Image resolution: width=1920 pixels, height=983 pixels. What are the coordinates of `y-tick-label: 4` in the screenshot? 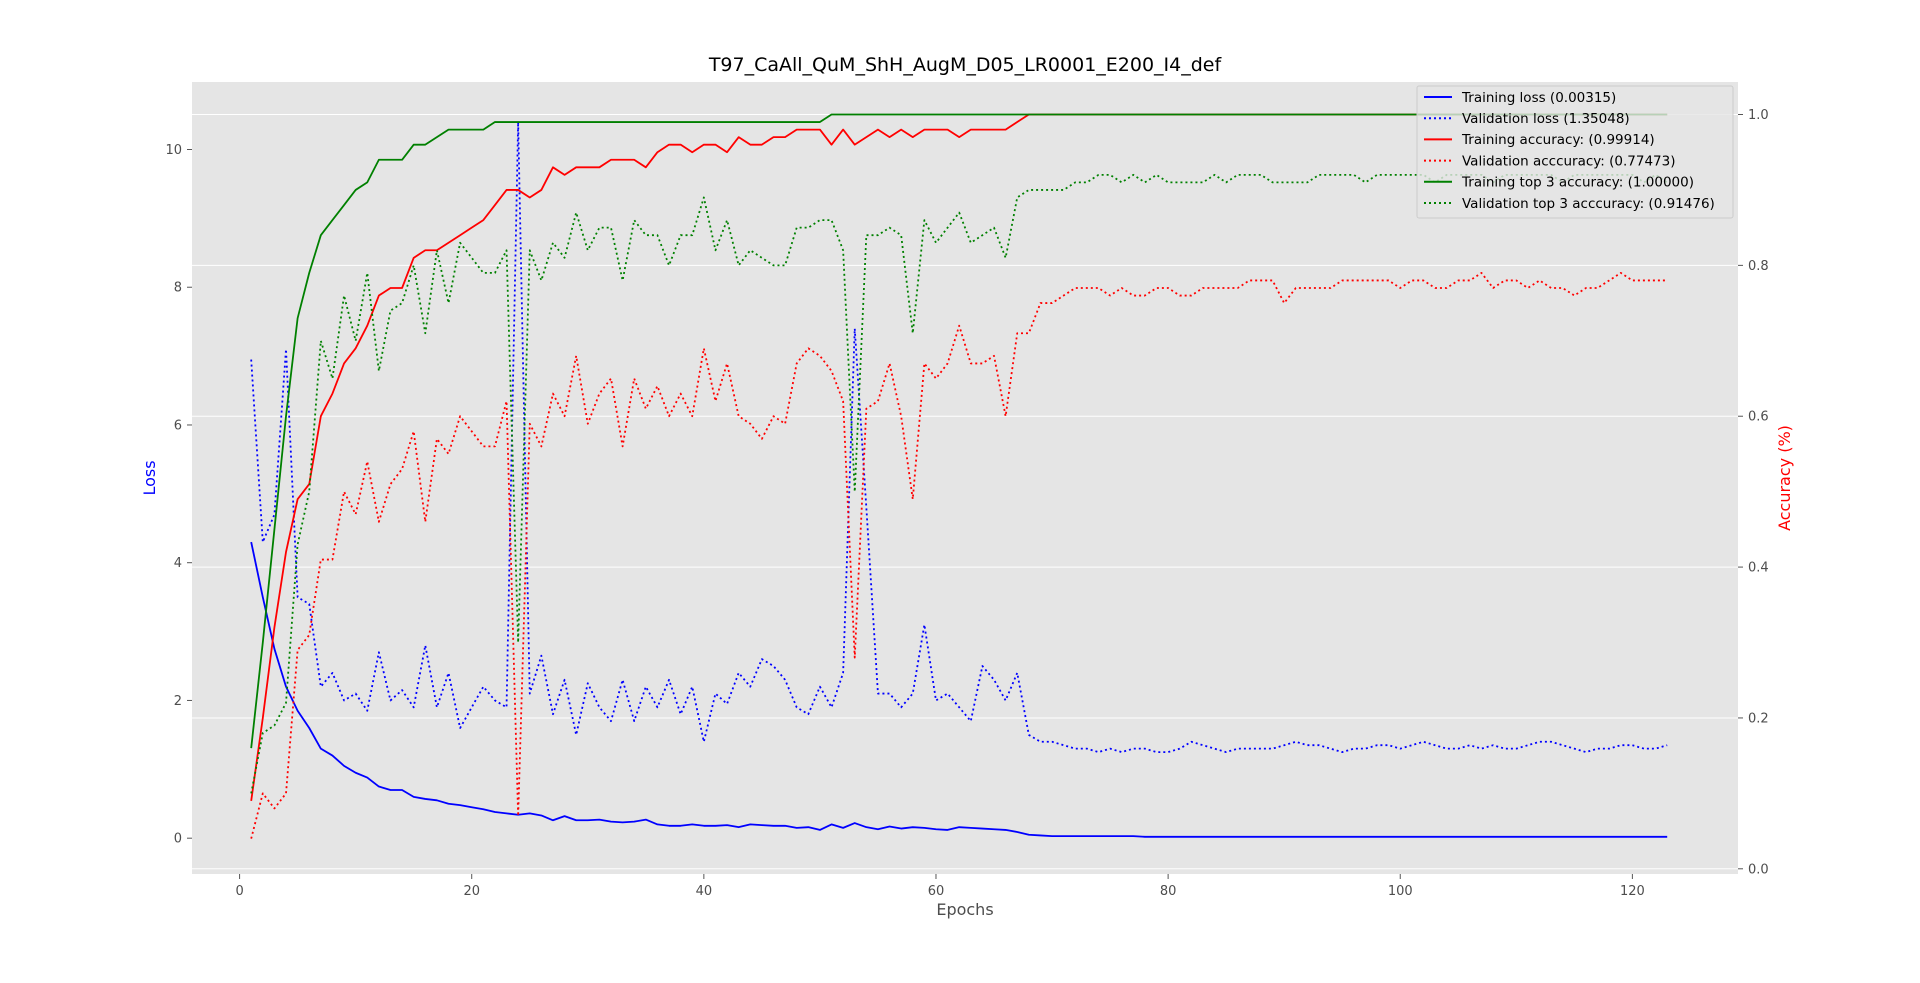 It's located at (178, 563).